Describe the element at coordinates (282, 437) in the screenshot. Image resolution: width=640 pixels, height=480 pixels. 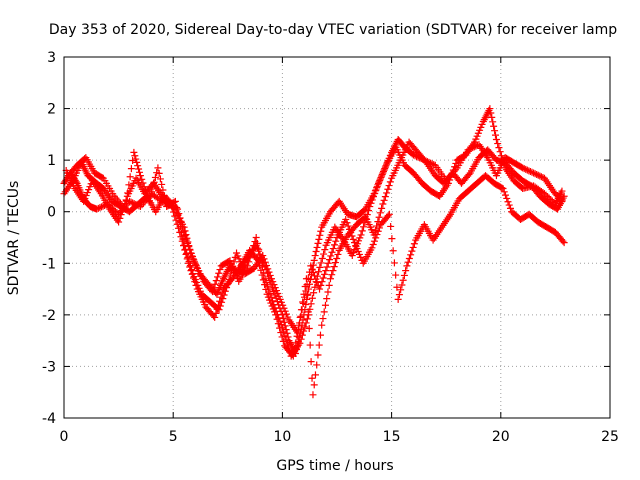
I see `x-tick-label: 10` at that location.